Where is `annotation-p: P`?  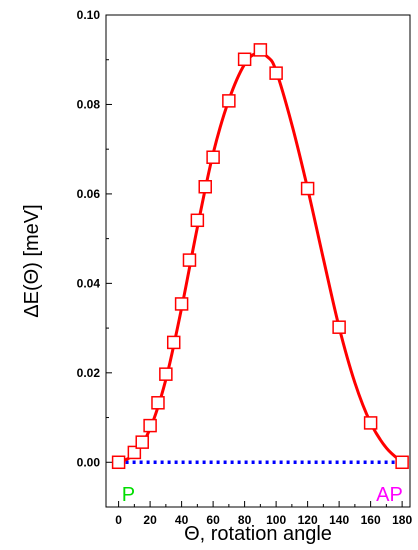 annotation-p: P is located at coordinates (128, 495).